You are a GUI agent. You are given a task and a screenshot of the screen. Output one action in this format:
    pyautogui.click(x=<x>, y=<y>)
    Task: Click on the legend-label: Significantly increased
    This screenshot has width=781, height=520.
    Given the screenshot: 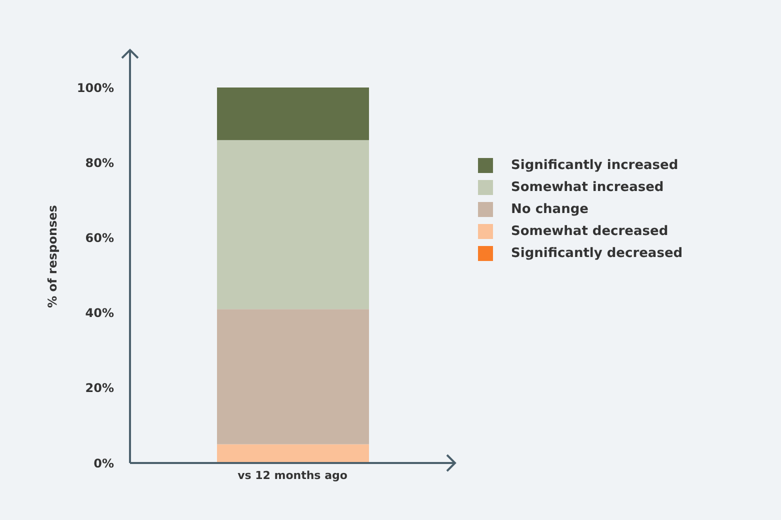 What is the action you would take?
    pyautogui.click(x=594, y=165)
    